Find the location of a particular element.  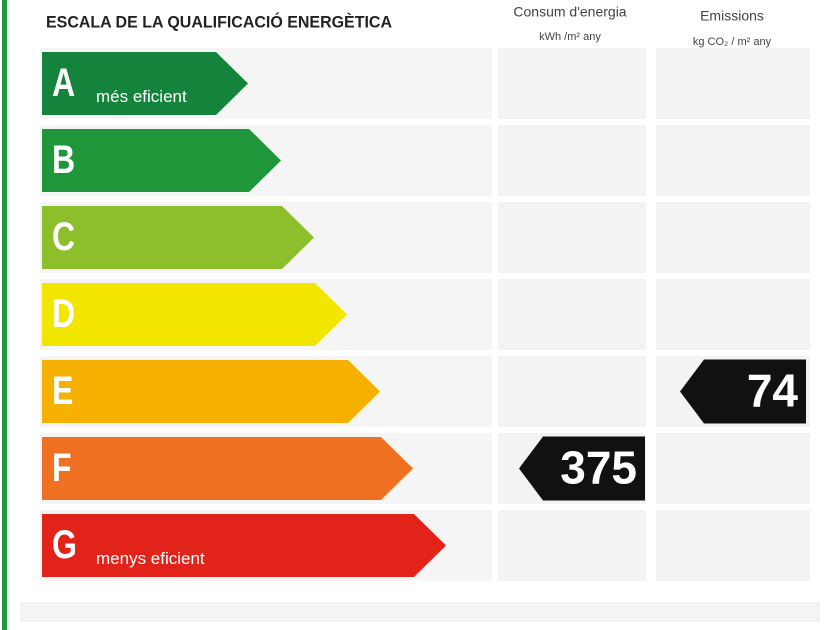

column-title: Consum d'energia is located at coordinates (569, 12).